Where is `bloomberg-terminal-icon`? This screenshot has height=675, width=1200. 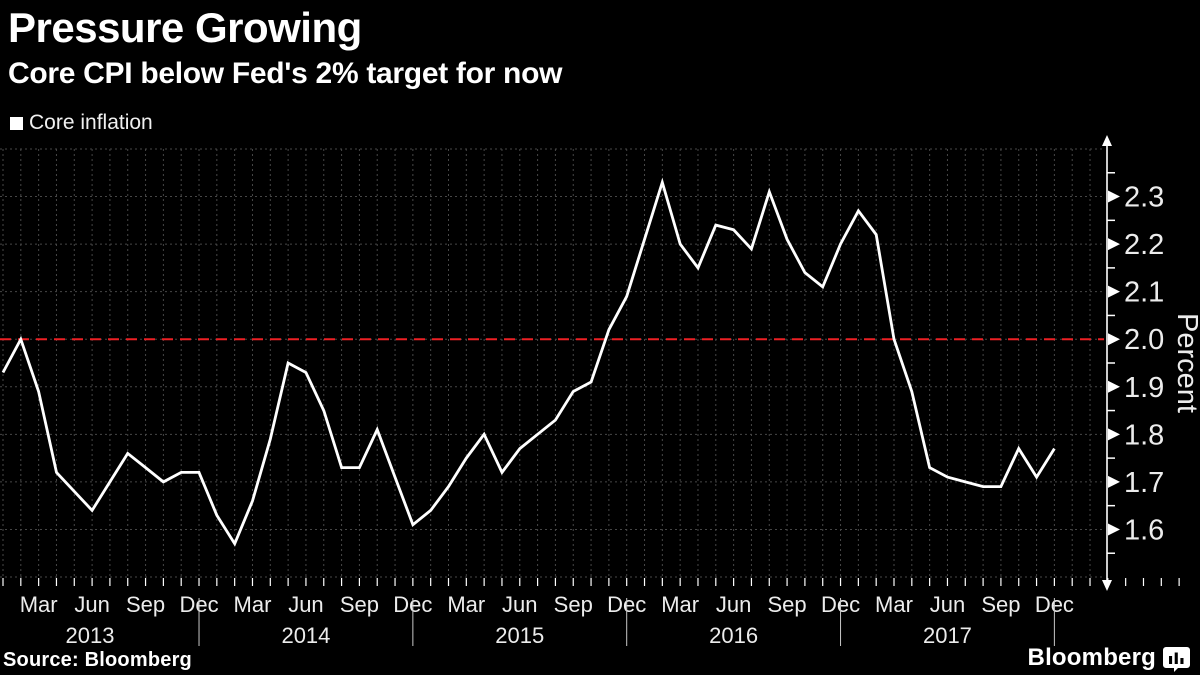 bloomberg-terminal-icon is located at coordinates (1176, 659).